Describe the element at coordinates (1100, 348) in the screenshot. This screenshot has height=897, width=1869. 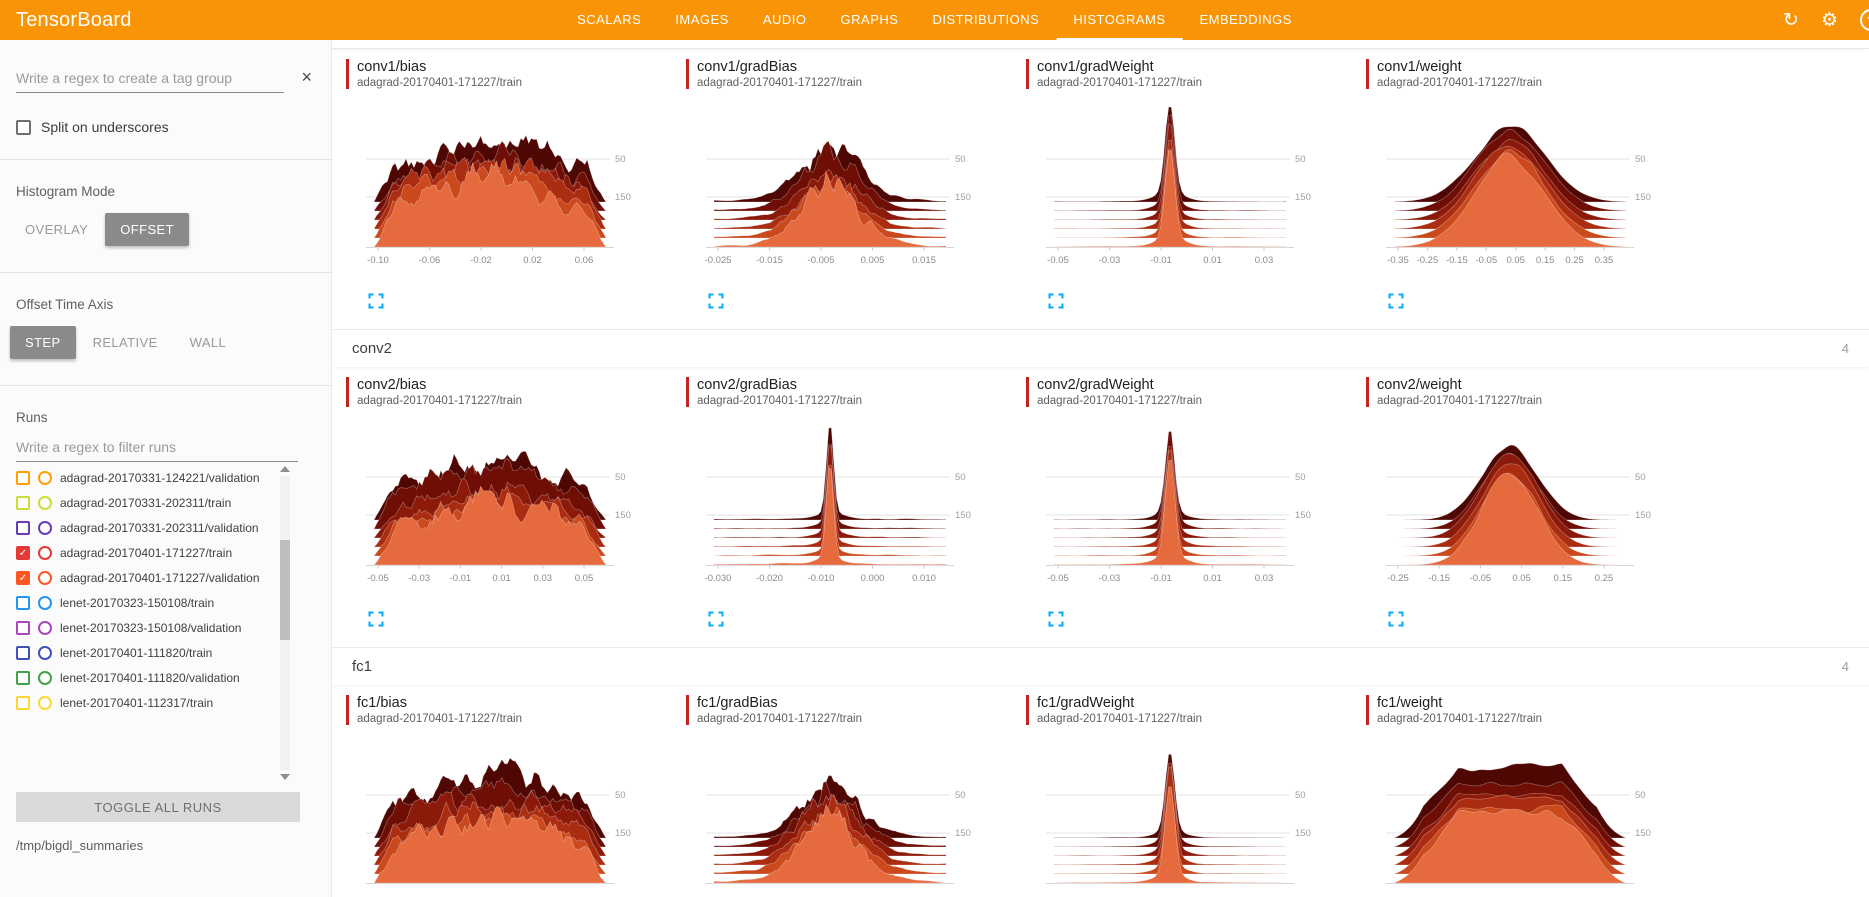
I see `section-header: conv2 4` at that location.